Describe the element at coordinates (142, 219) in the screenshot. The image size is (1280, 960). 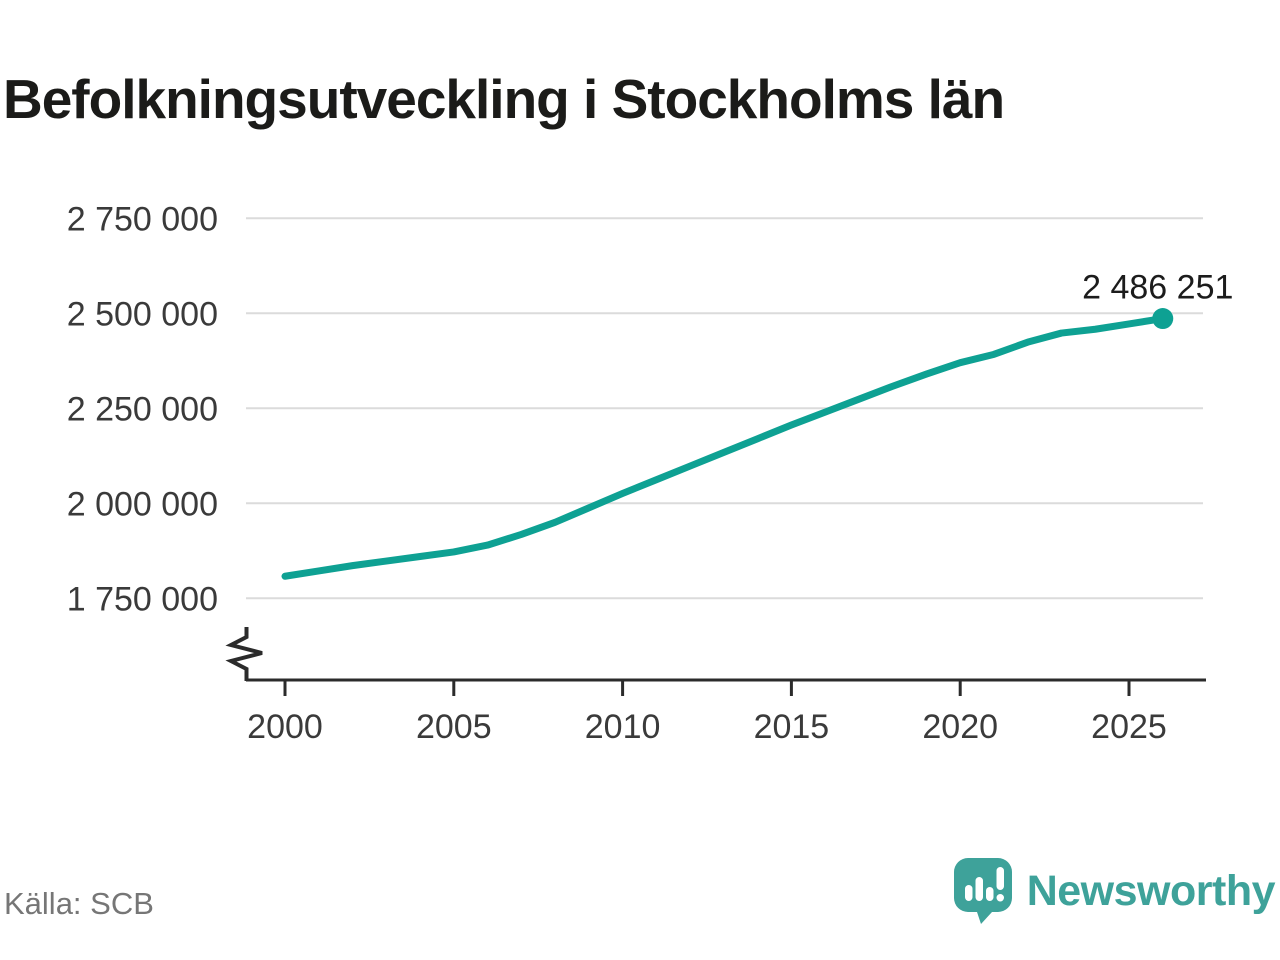
I see `y-axis-tick-label: 2 750 000` at that location.